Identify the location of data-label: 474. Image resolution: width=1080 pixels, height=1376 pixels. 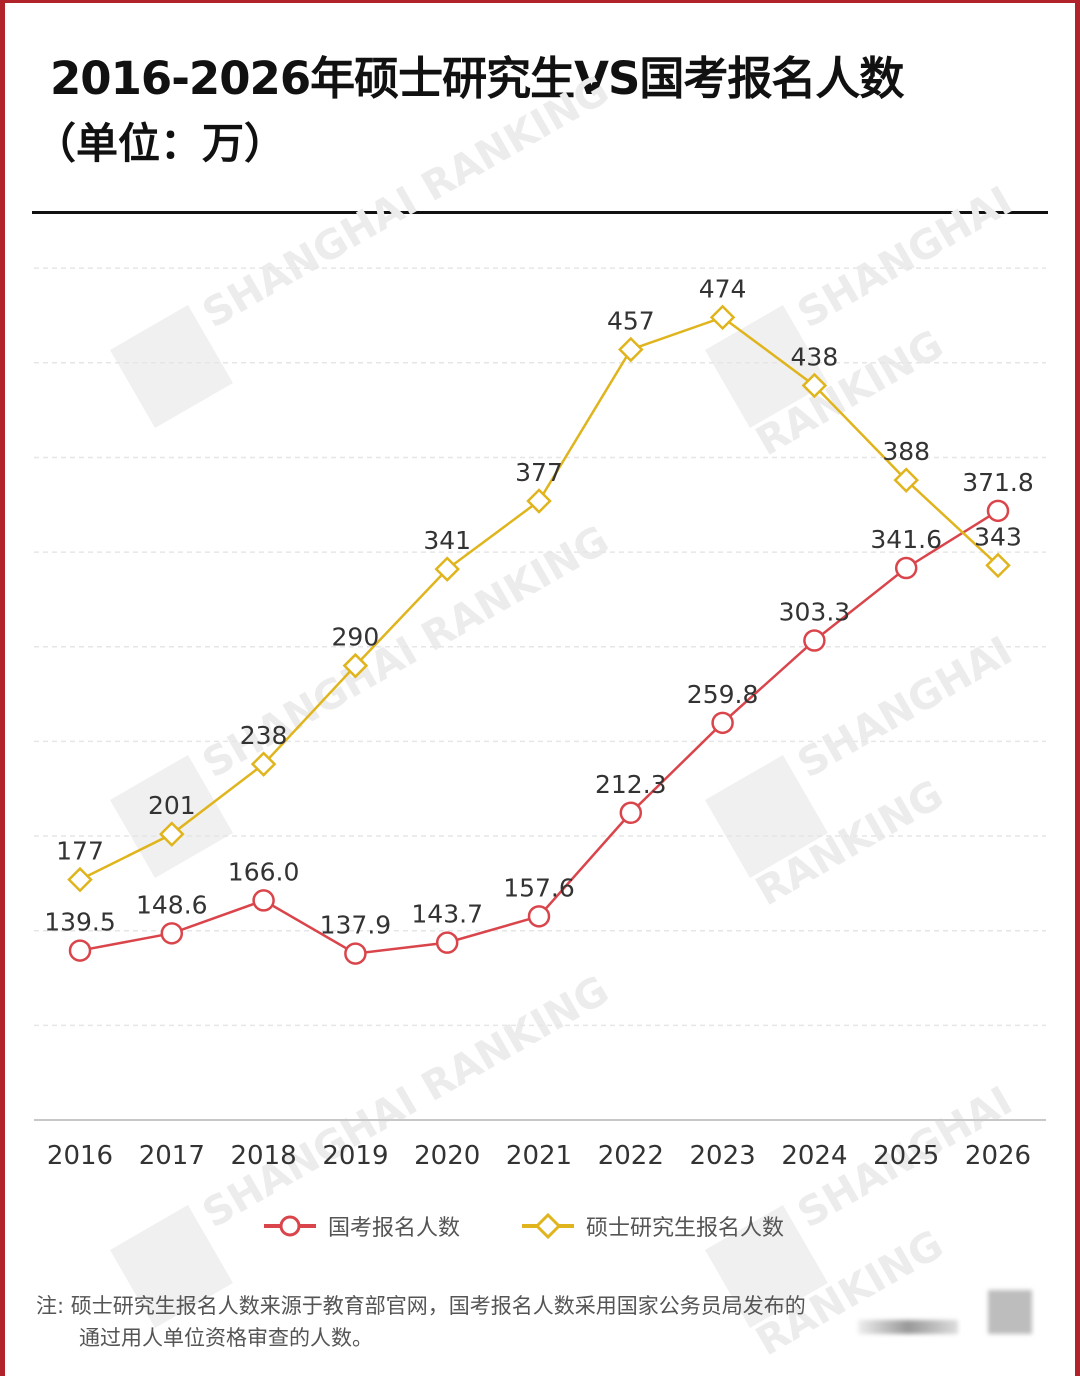
(723, 288).